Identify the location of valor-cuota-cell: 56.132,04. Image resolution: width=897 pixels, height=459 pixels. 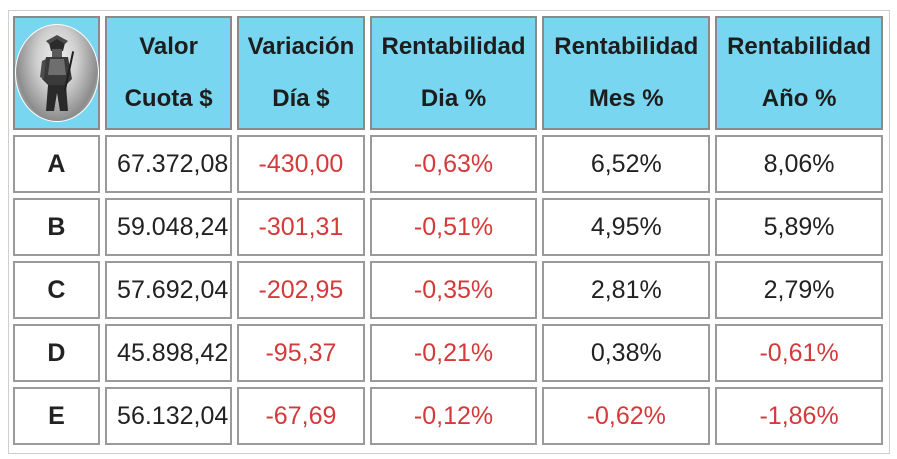
(168, 416).